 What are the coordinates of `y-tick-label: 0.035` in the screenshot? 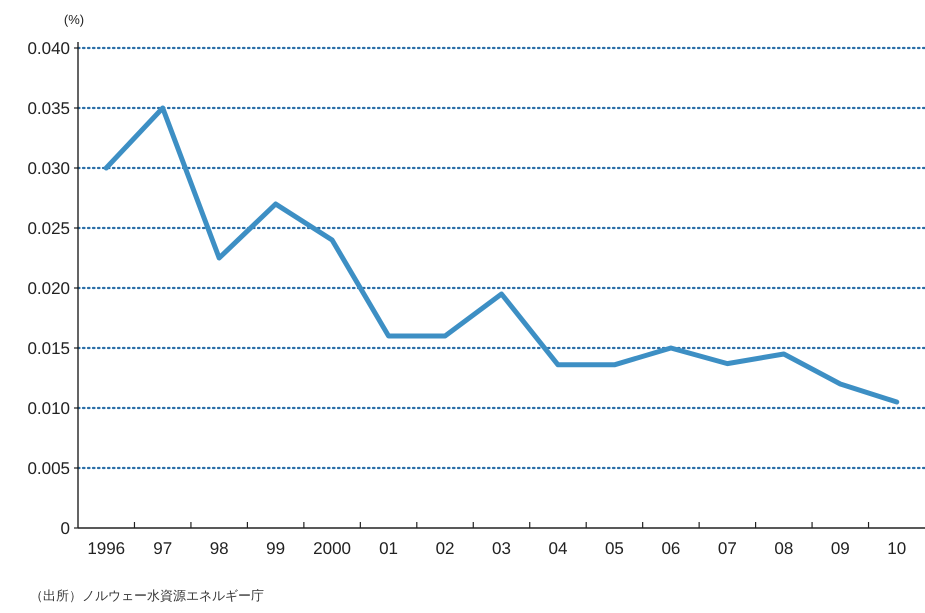 It's located at (48, 108).